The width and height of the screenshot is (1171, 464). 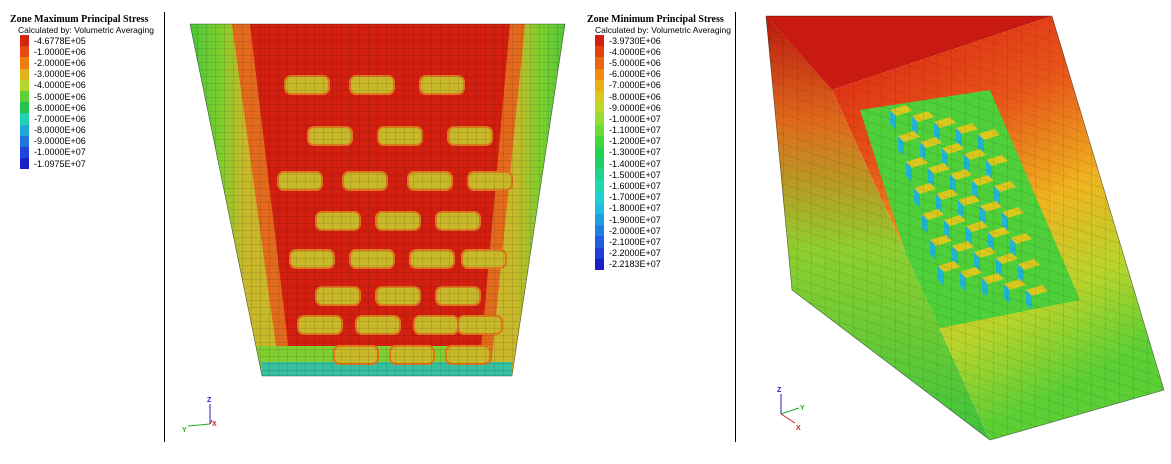 I want to click on legend-label: -1.9000E+07, so click(x=635, y=219).